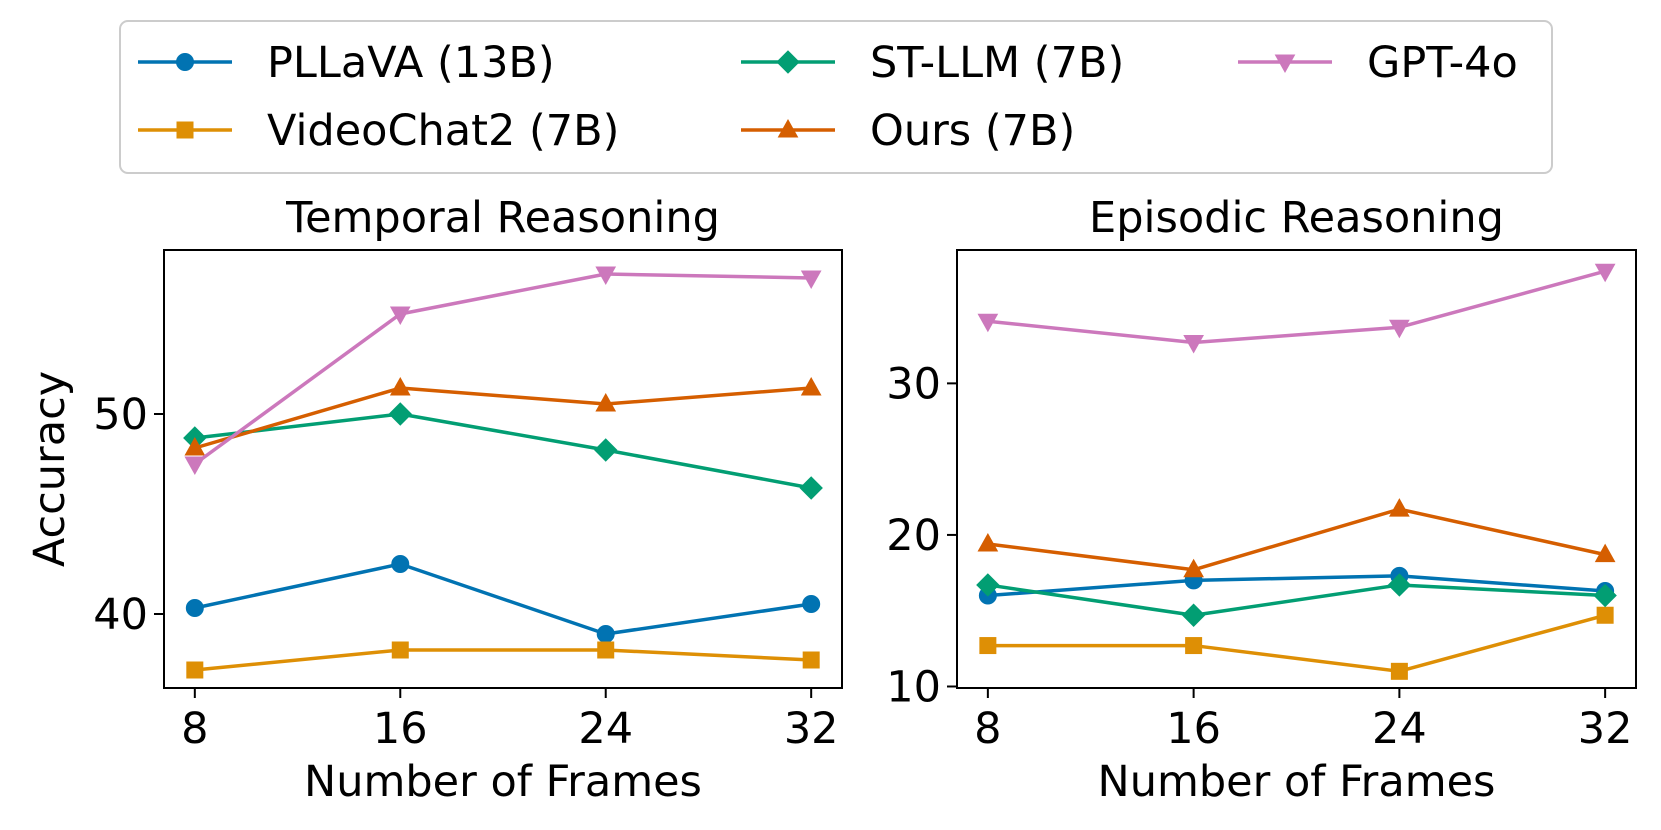 This screenshot has height=830, width=1661. Describe the element at coordinates (997, 63) in the screenshot. I see `legend-label: ST-LLM (7B)` at that location.